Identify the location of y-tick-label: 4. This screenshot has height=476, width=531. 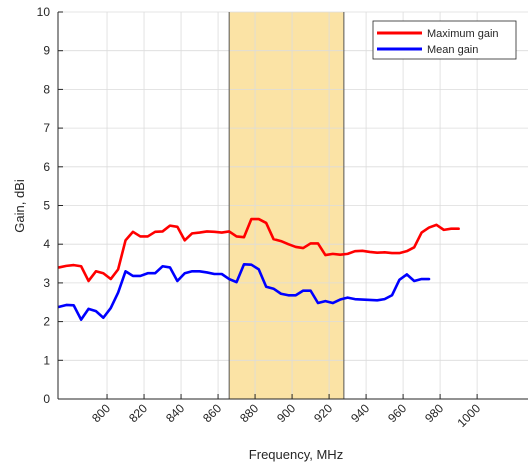
(46, 244).